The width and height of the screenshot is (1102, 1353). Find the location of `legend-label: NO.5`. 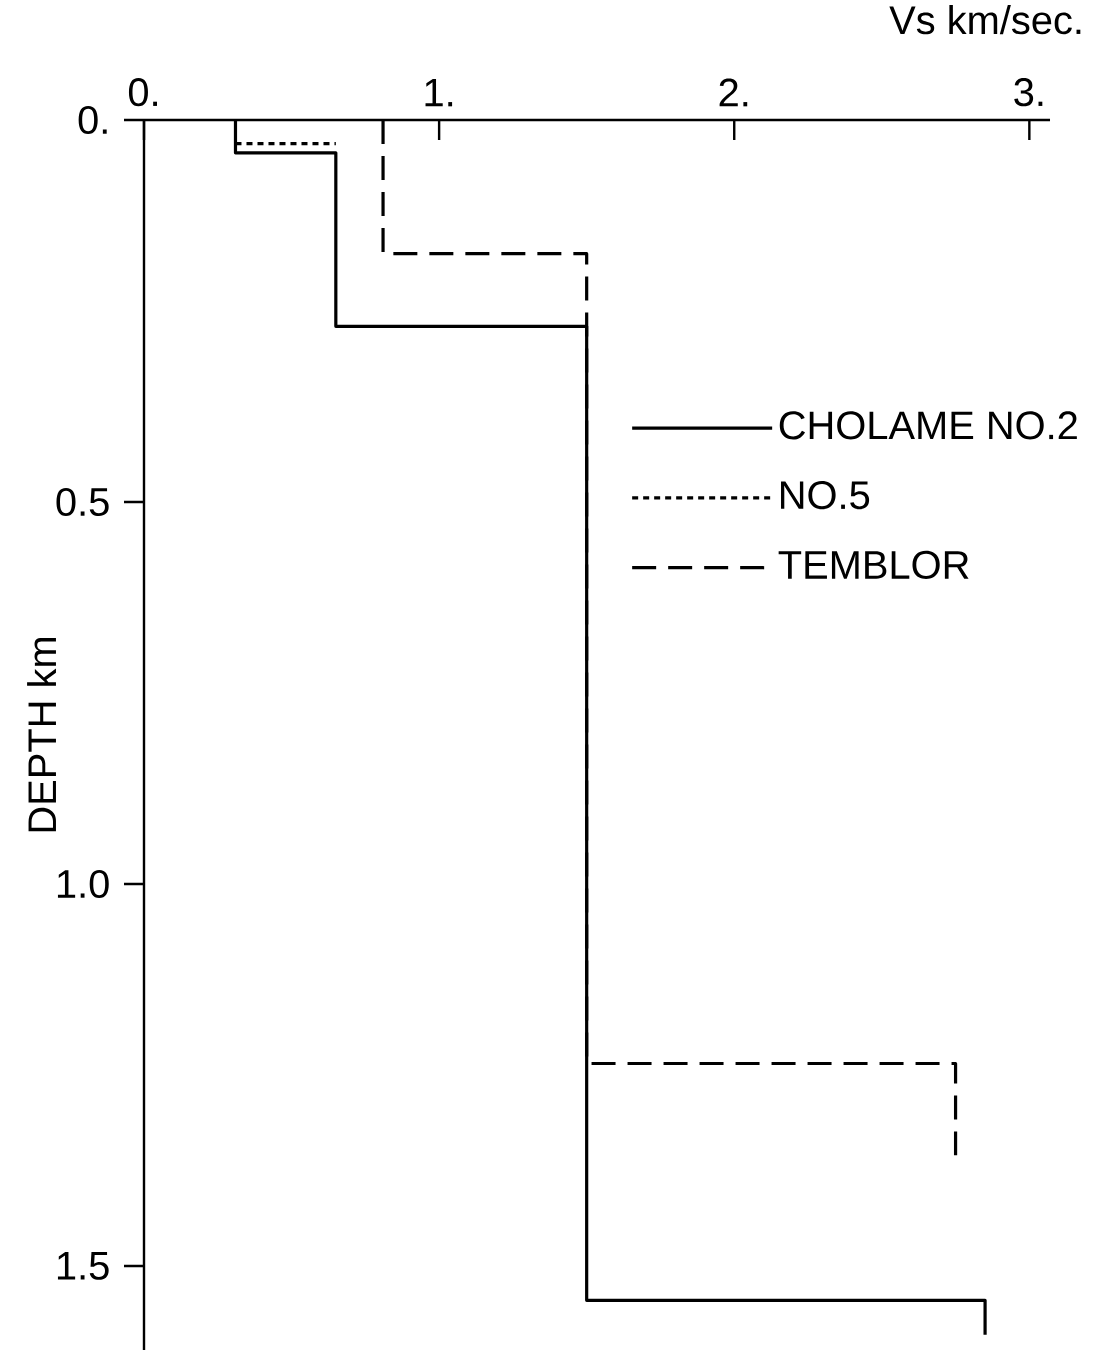

legend-label: NO.5 is located at coordinates (825, 495).